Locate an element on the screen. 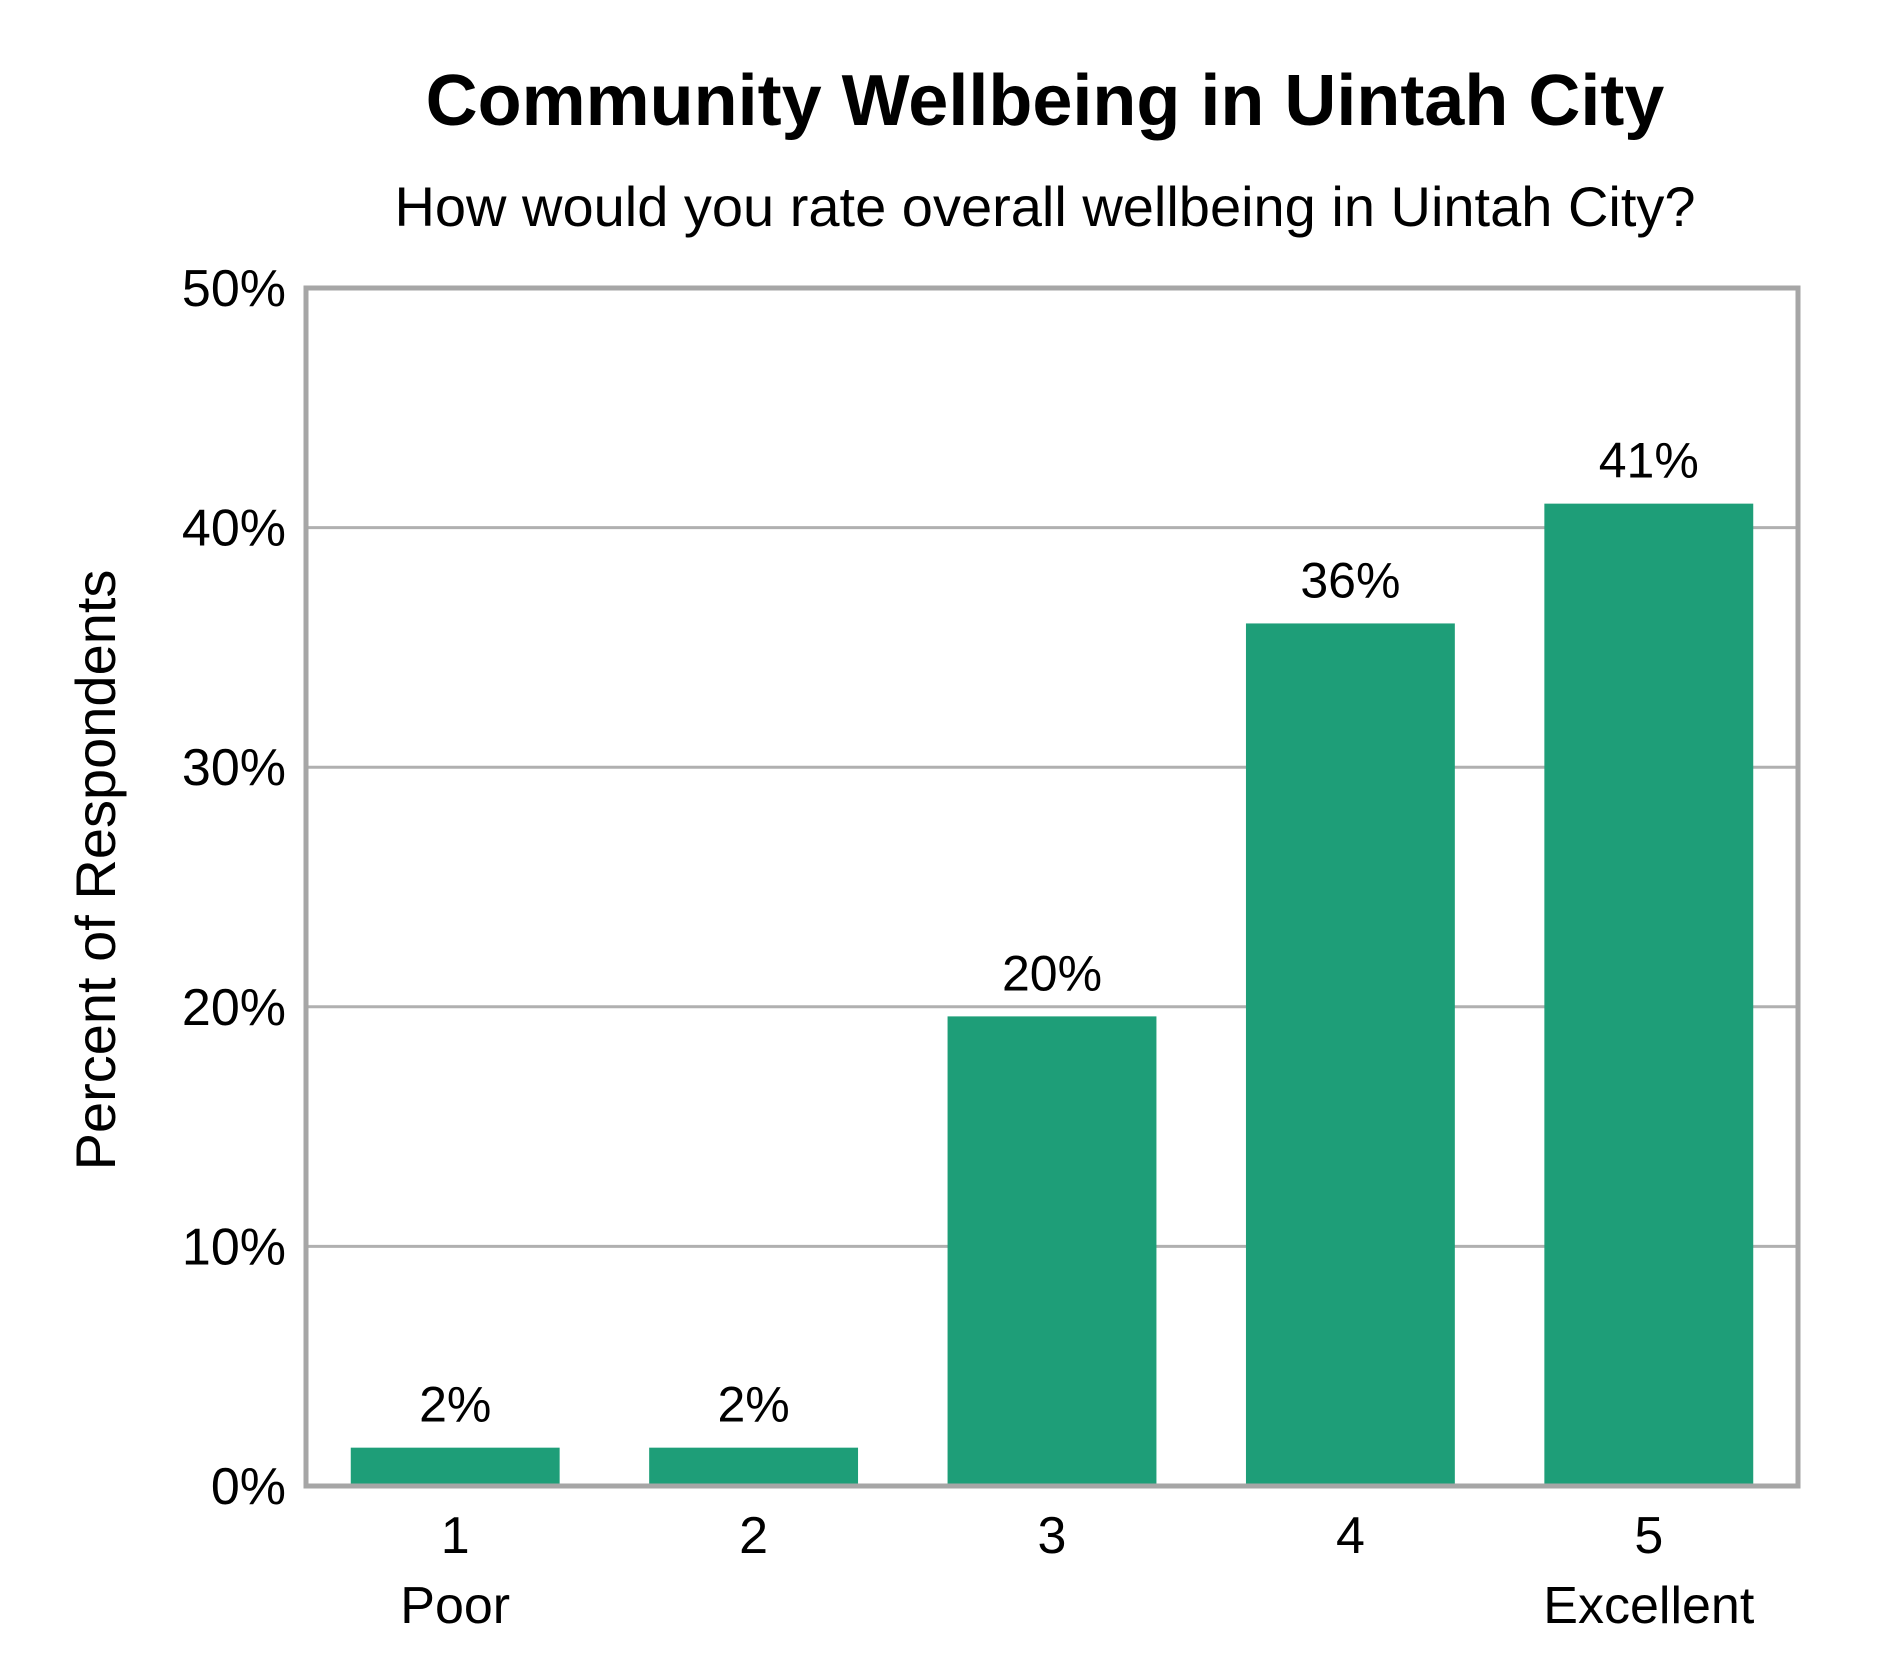  data-label: 20% is located at coordinates (1052, 973).